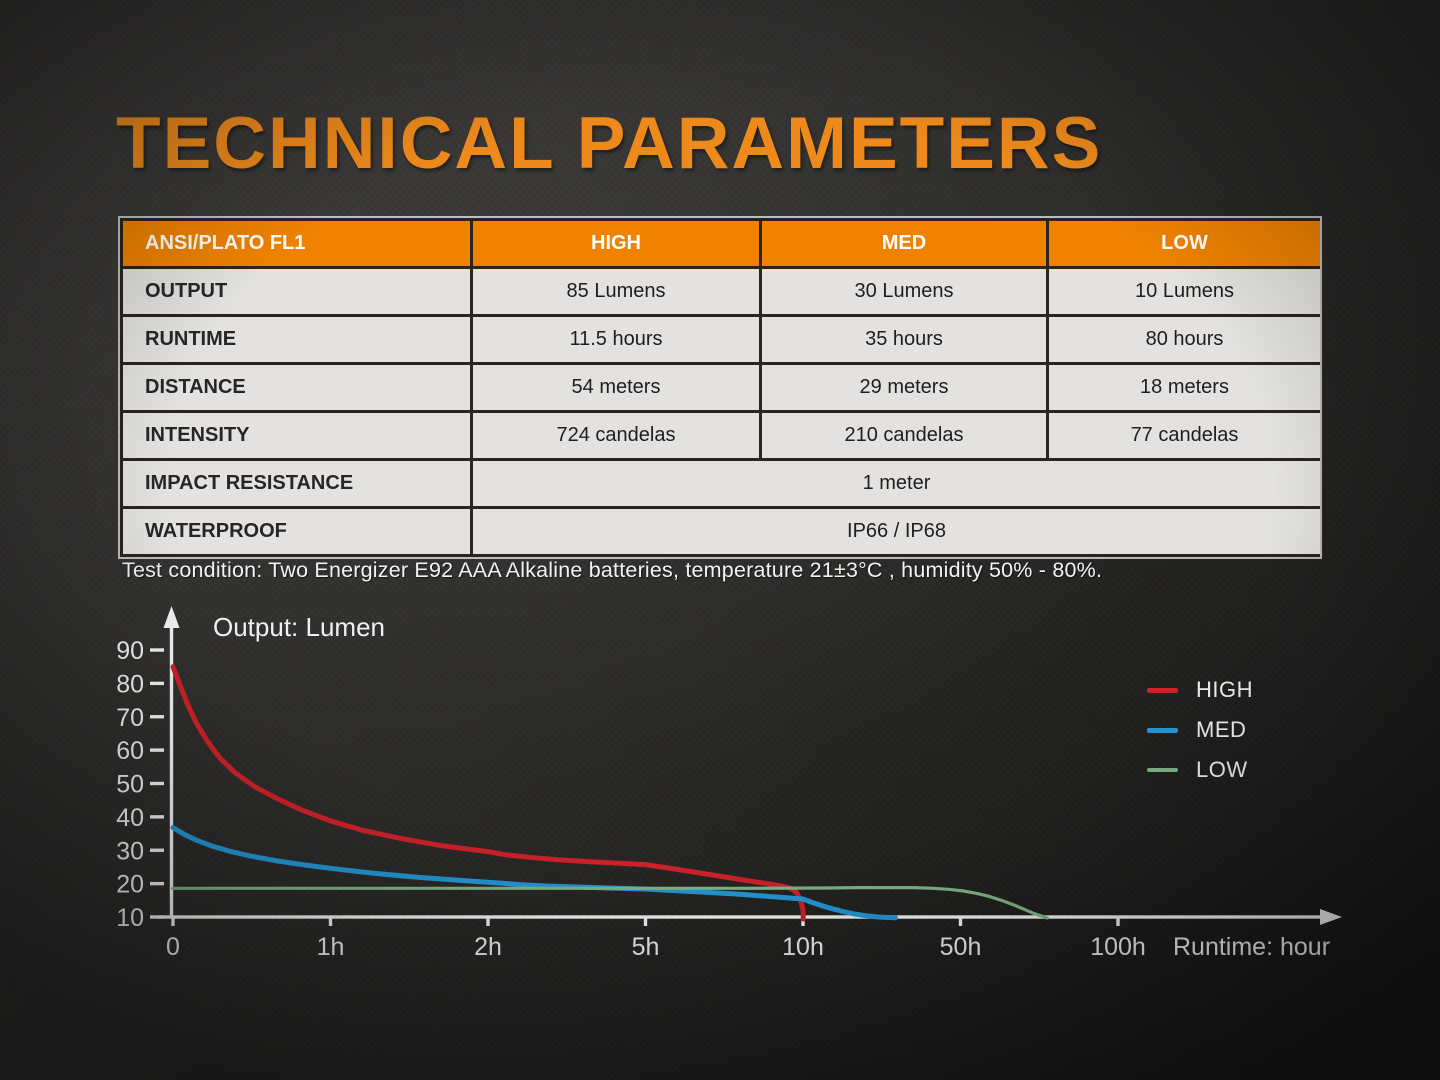  I want to click on output-med: 30 Lumens, so click(904, 291).